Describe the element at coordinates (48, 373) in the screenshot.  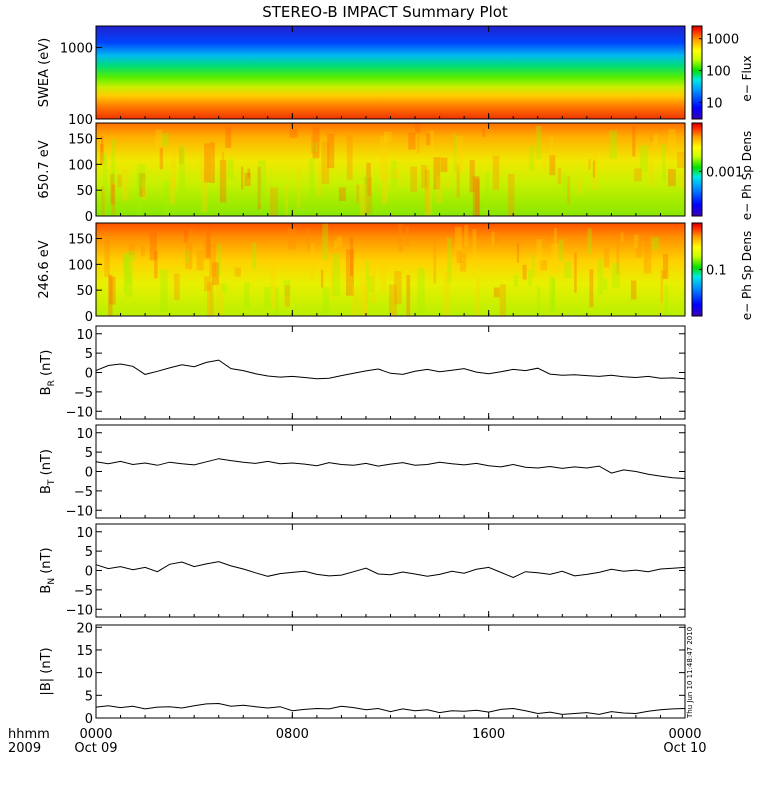
I see `y-axis-label: BR (nT)` at that location.